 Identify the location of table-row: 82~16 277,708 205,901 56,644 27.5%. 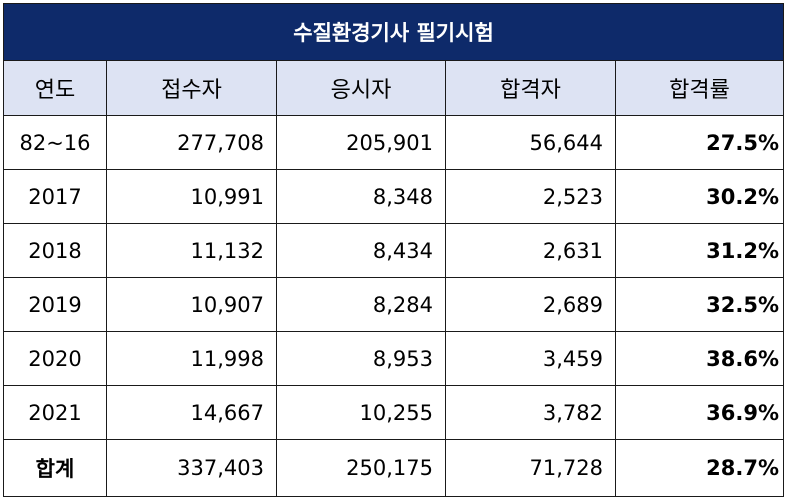
(394, 142).